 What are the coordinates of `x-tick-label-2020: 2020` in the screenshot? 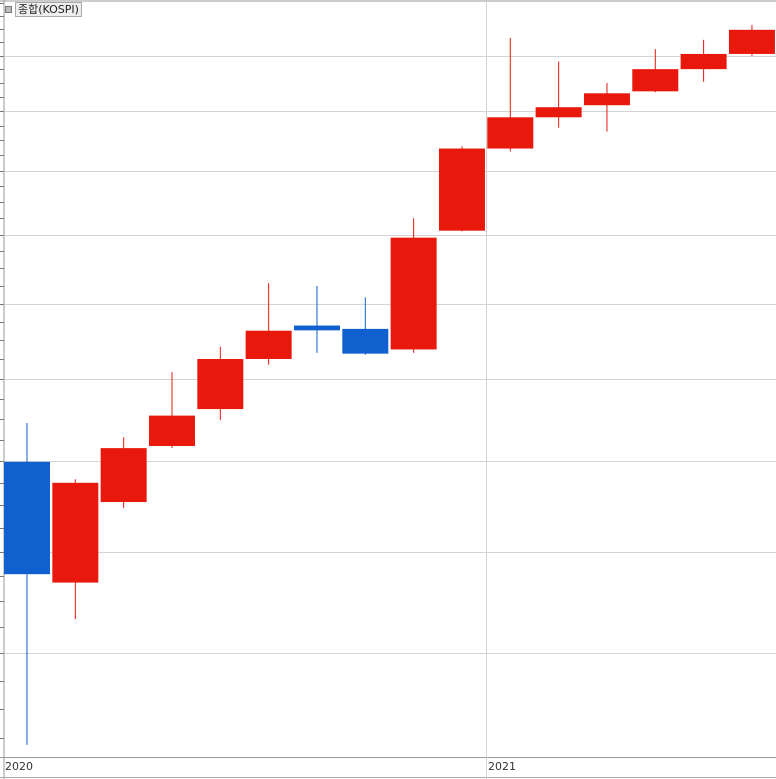 It's located at (19, 766).